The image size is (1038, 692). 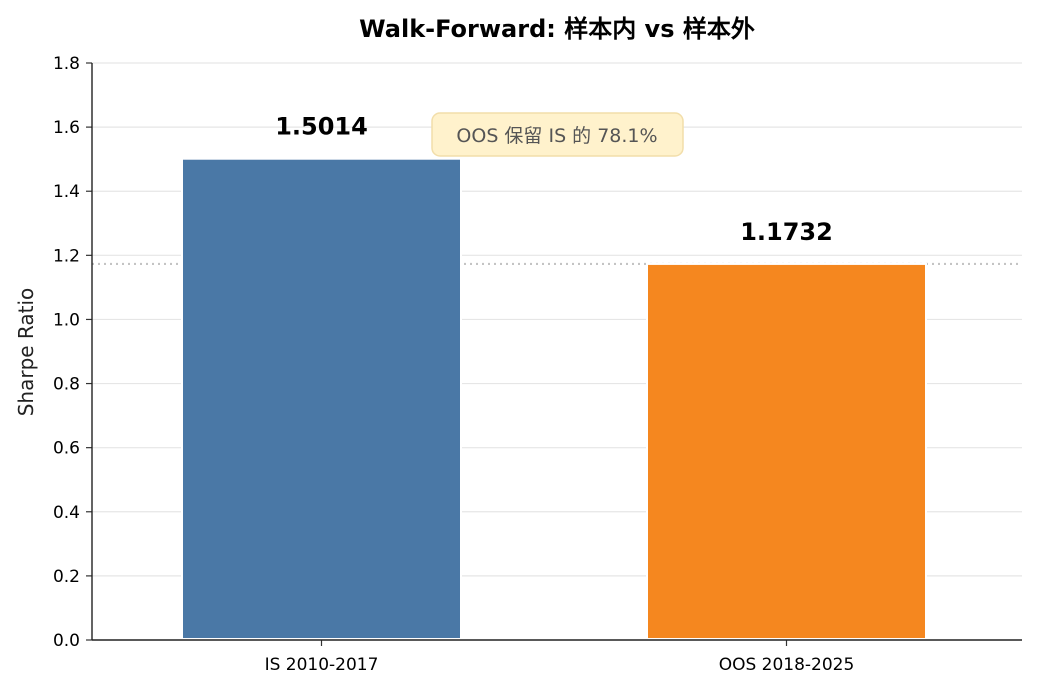 What do you see at coordinates (66, 64) in the screenshot?
I see `y-tick-label: 1.8` at bounding box center [66, 64].